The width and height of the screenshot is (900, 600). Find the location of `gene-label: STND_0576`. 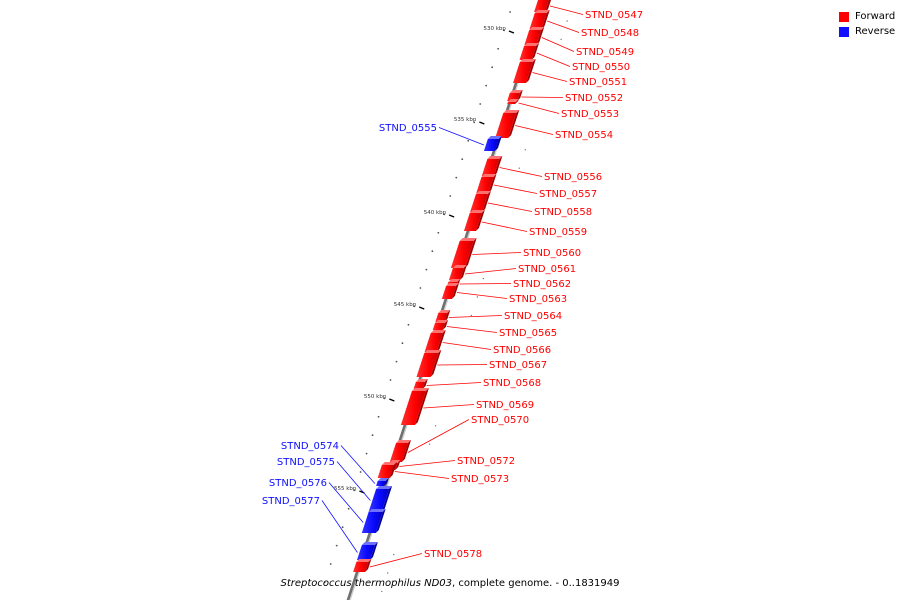

gene-label: STND_0576 is located at coordinates (298, 483).